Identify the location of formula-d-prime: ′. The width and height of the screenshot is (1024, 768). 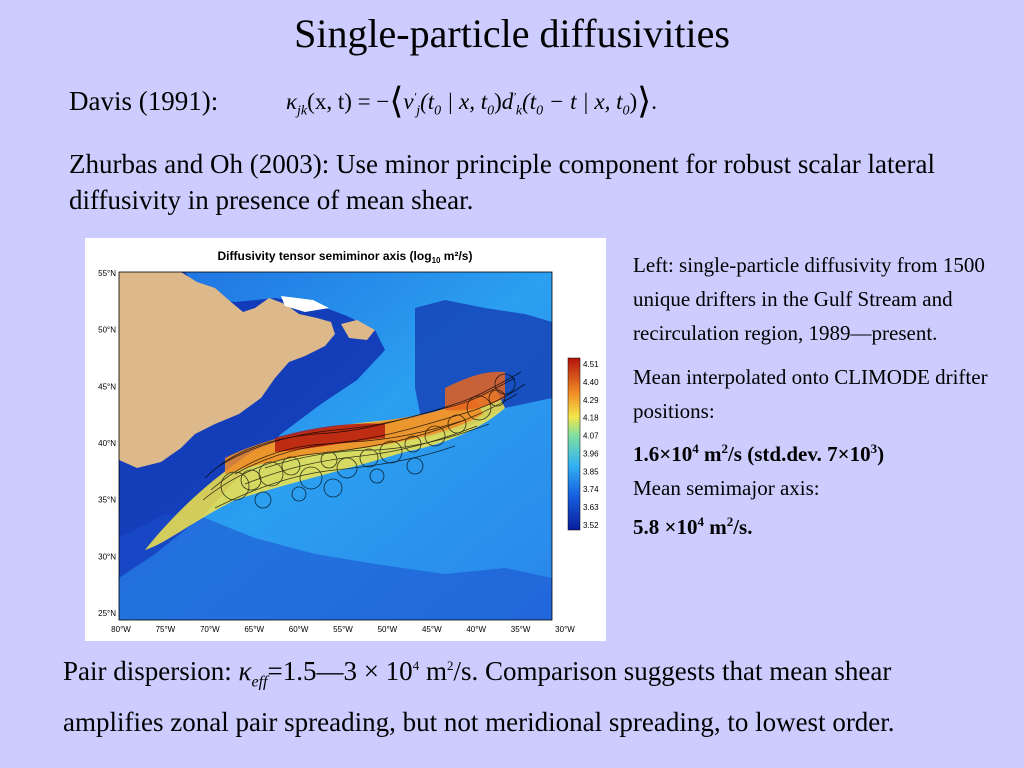
(514, 96).